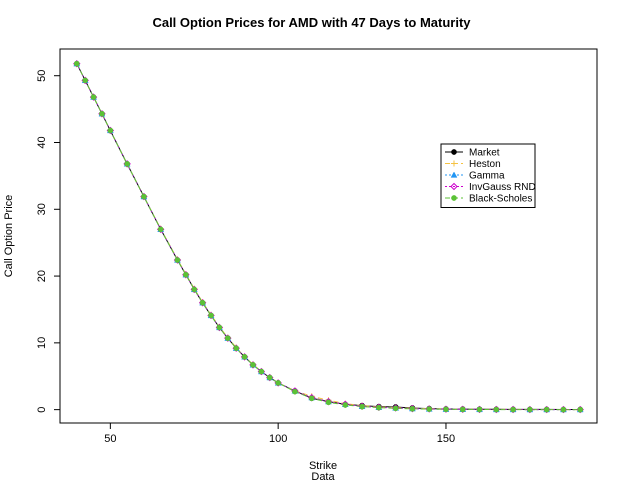 Image resolution: width=623 pixels, height=483 pixels. Describe the element at coordinates (484, 153) in the screenshot. I see `legend-label-market: Market` at that location.